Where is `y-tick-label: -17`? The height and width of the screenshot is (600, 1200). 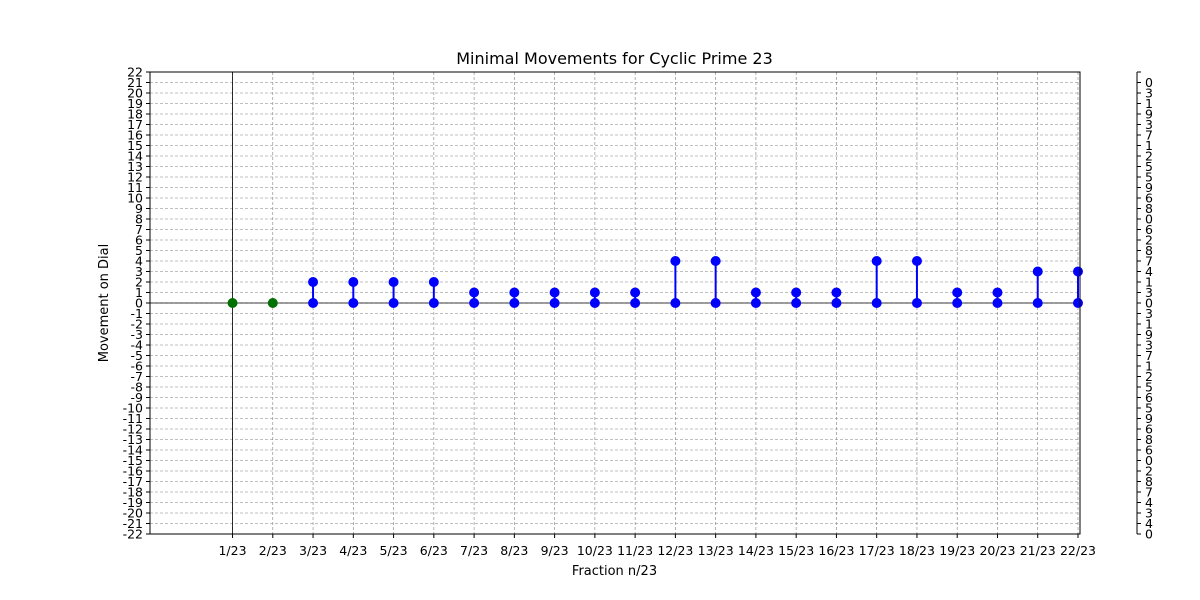 y-tick-label: -17 is located at coordinates (133, 481).